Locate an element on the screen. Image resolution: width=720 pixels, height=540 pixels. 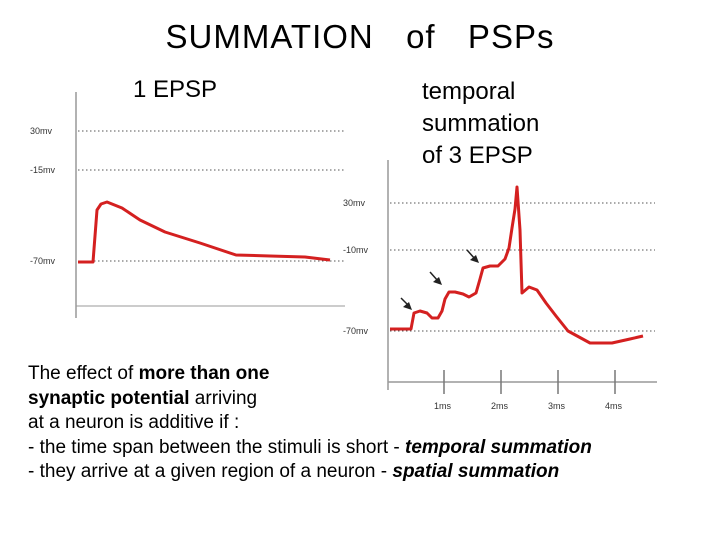
text-line-1: The effect of more than one is located at coordinates (310, 374).